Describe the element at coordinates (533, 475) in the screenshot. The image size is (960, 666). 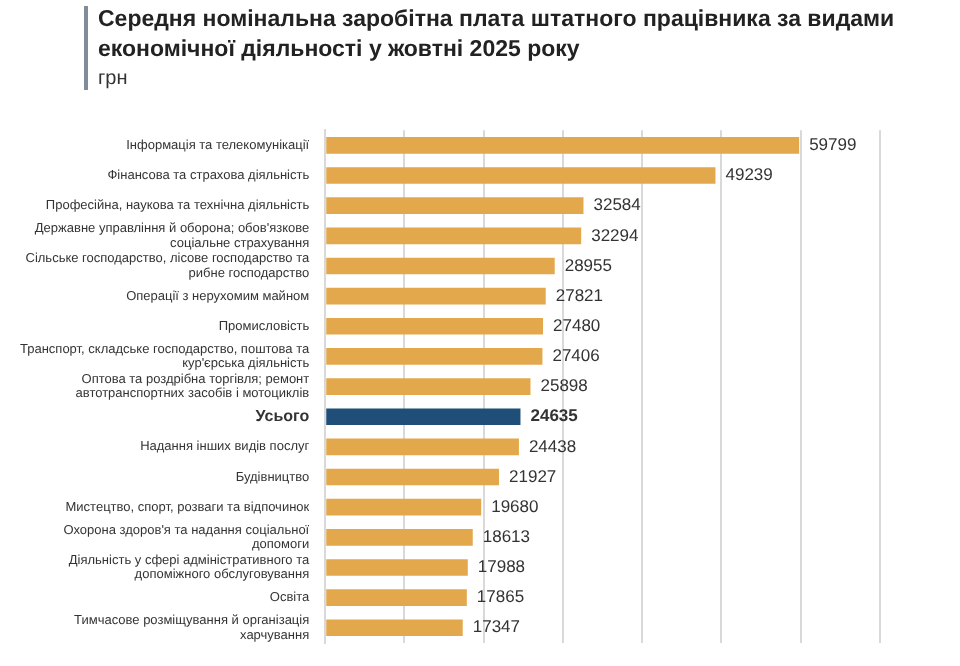
I see `data-label: 21927` at that location.